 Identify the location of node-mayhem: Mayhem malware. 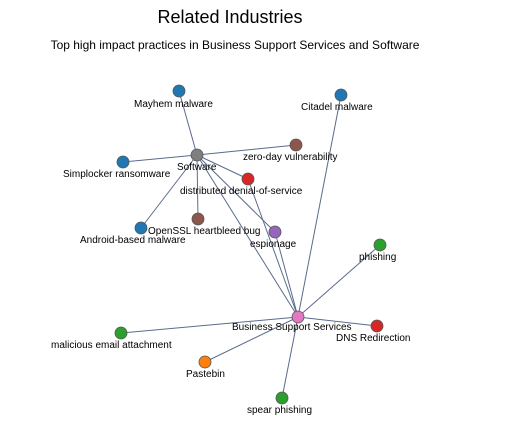
(173, 97).